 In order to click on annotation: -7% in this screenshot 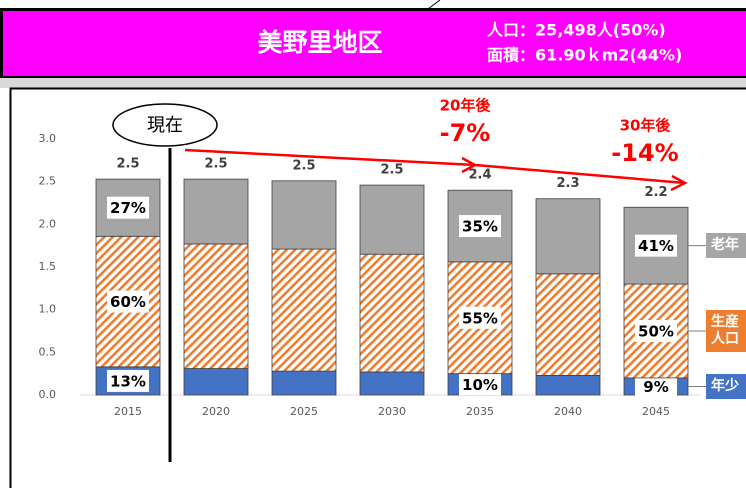, I will do `click(465, 133)`.